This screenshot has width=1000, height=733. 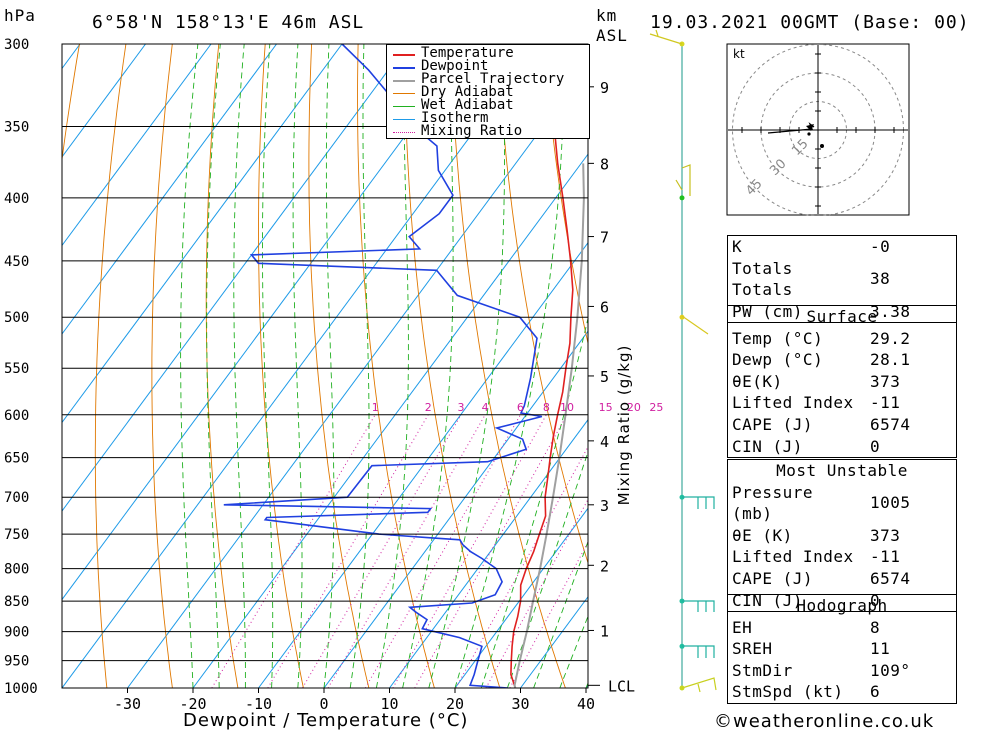 I want to click on pressure-tick-label: 300, so click(x=16, y=45).